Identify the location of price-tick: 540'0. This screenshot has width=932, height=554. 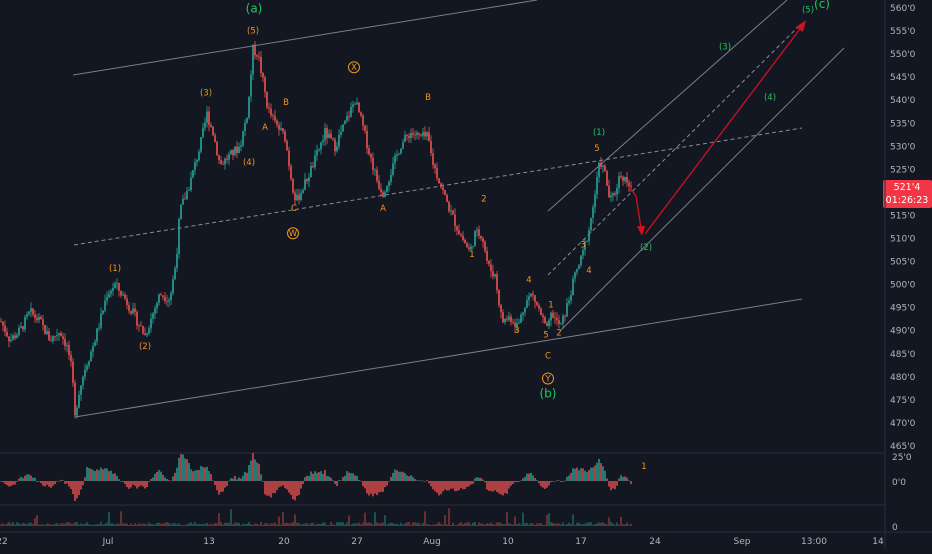
(903, 101).